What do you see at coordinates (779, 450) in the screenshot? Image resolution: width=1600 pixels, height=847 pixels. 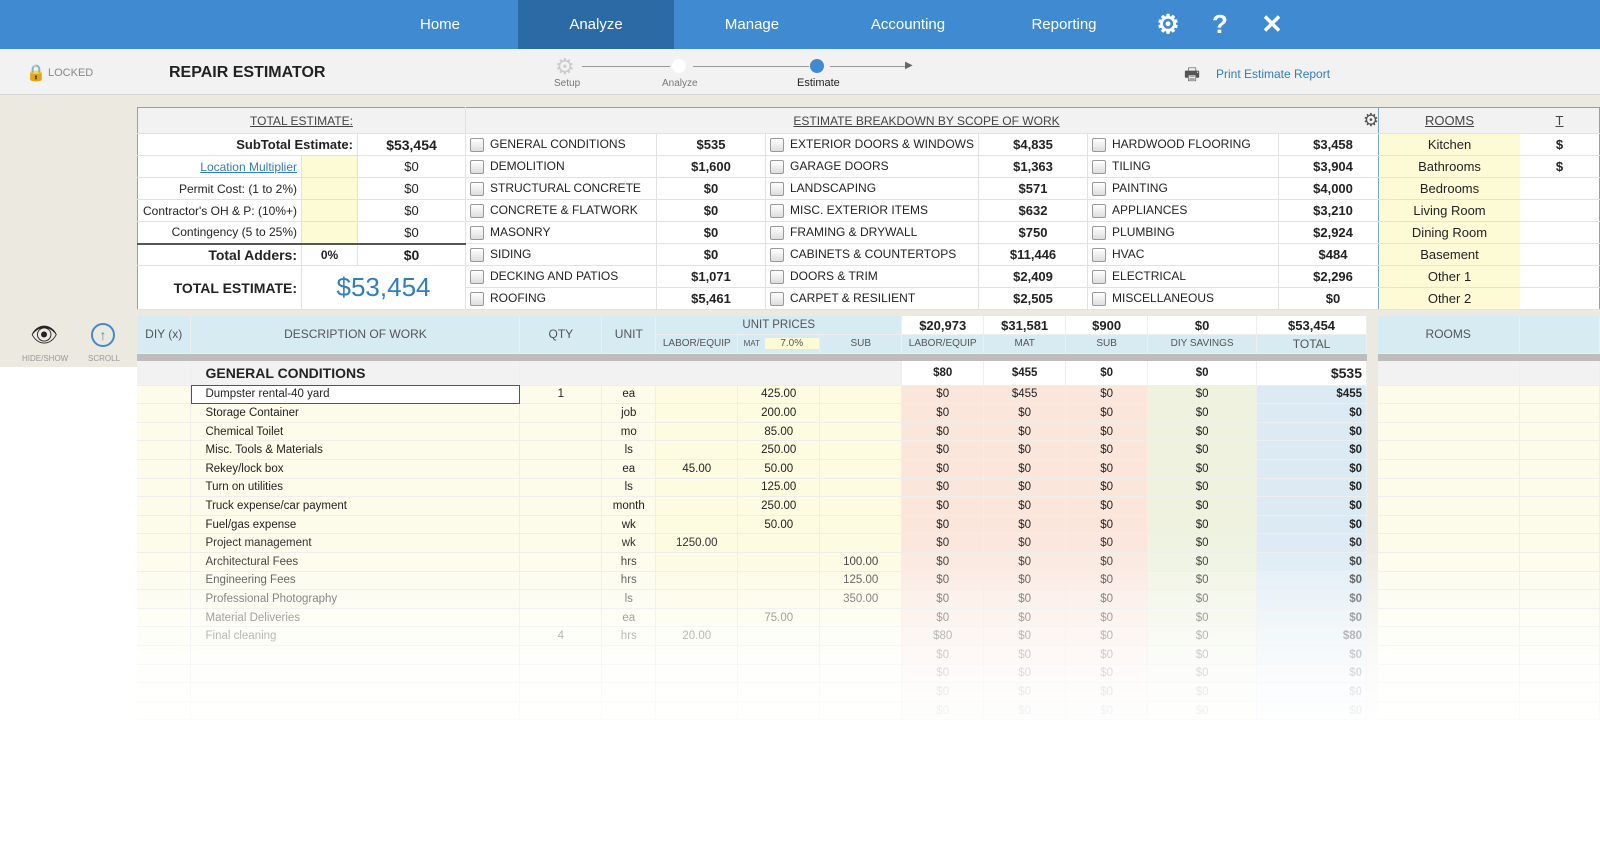 I see `mat-price-cell: 250.00` at bounding box center [779, 450].